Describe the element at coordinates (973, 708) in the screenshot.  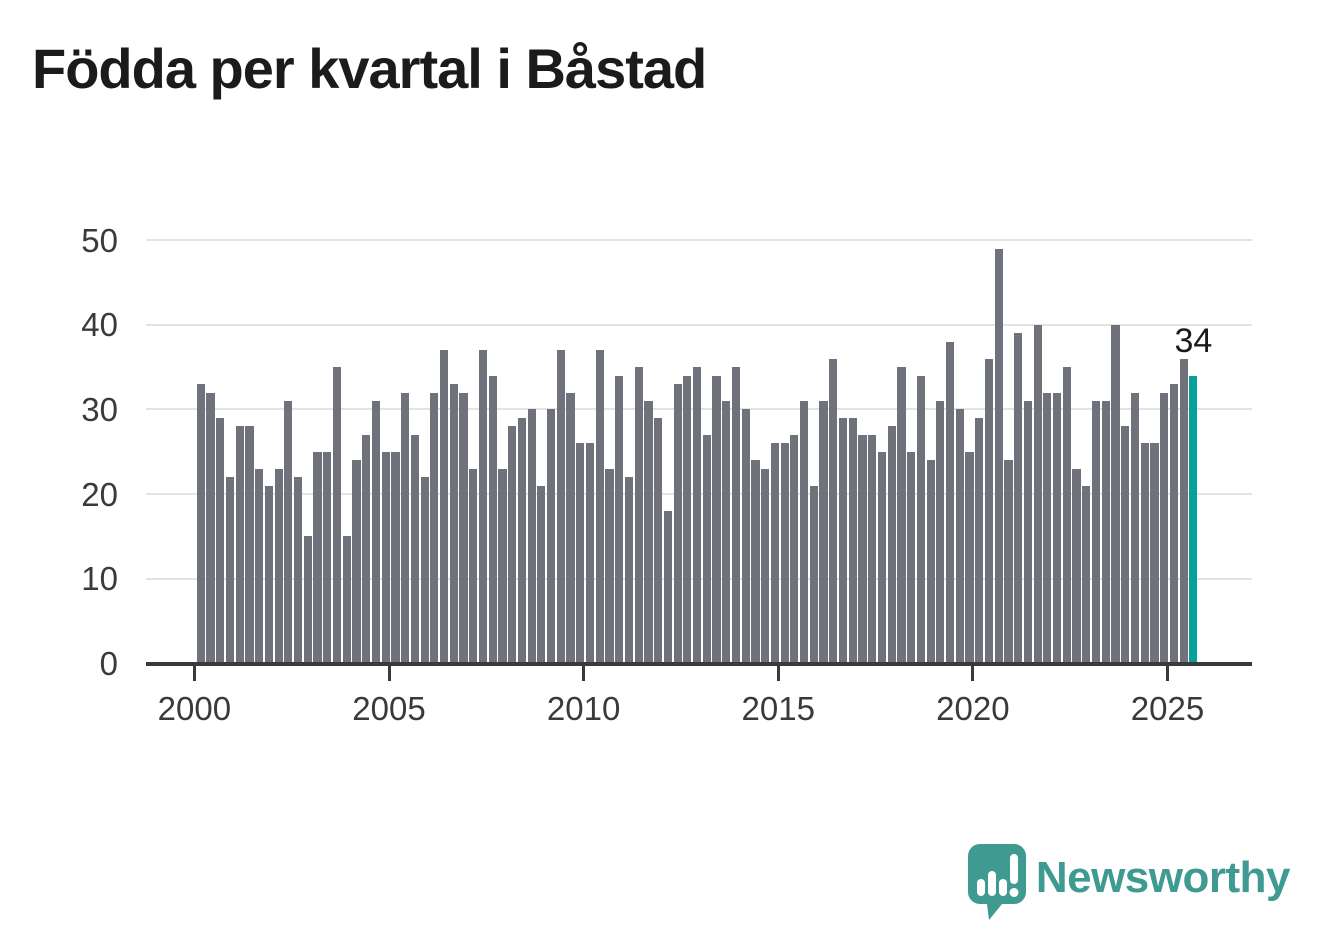
I see `x-axis-label-2020: 2020` at that location.